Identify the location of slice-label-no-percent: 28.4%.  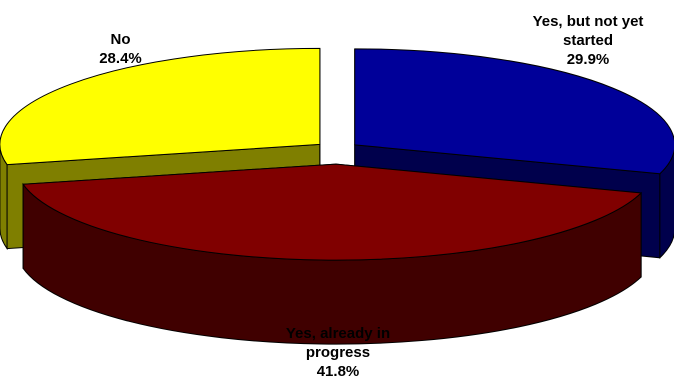
(120, 58).